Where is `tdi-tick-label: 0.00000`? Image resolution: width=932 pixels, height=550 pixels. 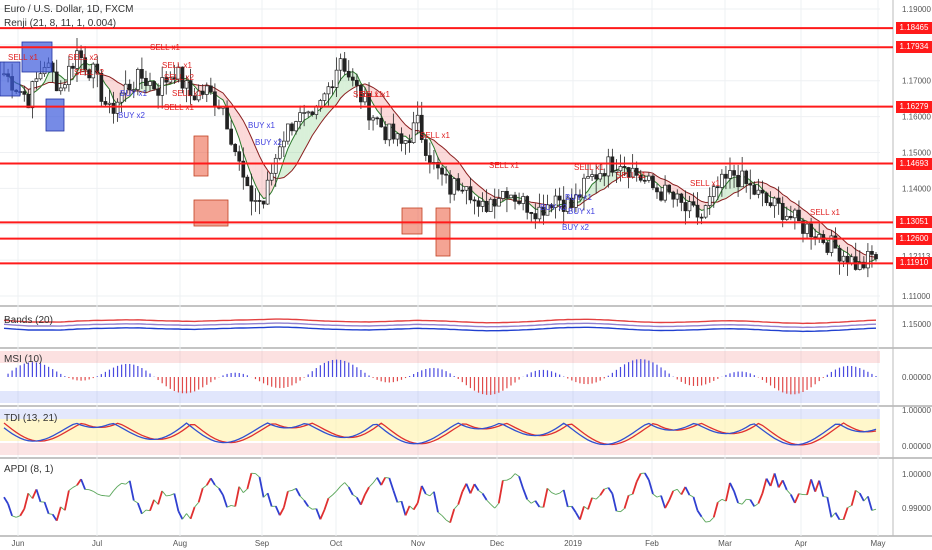 tdi-tick-label: 0.00000 is located at coordinates (916, 446).